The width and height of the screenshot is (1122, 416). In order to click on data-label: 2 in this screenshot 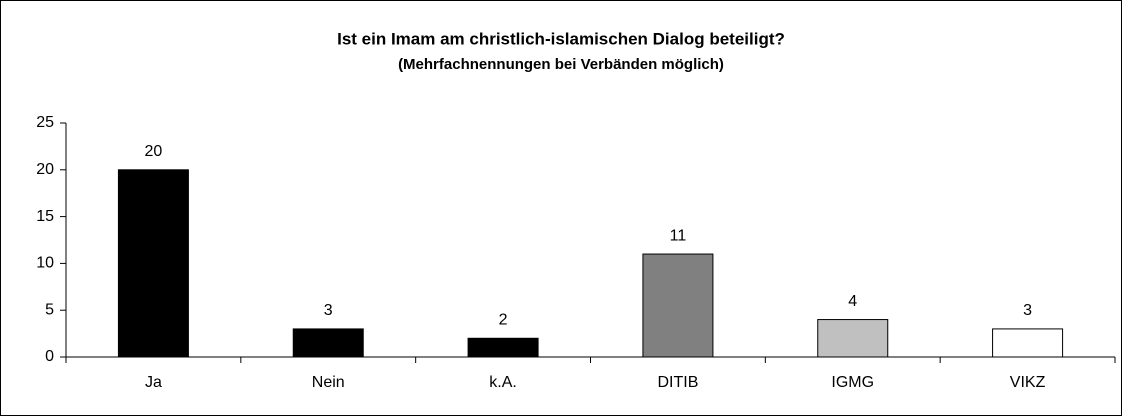, I will do `click(503, 319)`.